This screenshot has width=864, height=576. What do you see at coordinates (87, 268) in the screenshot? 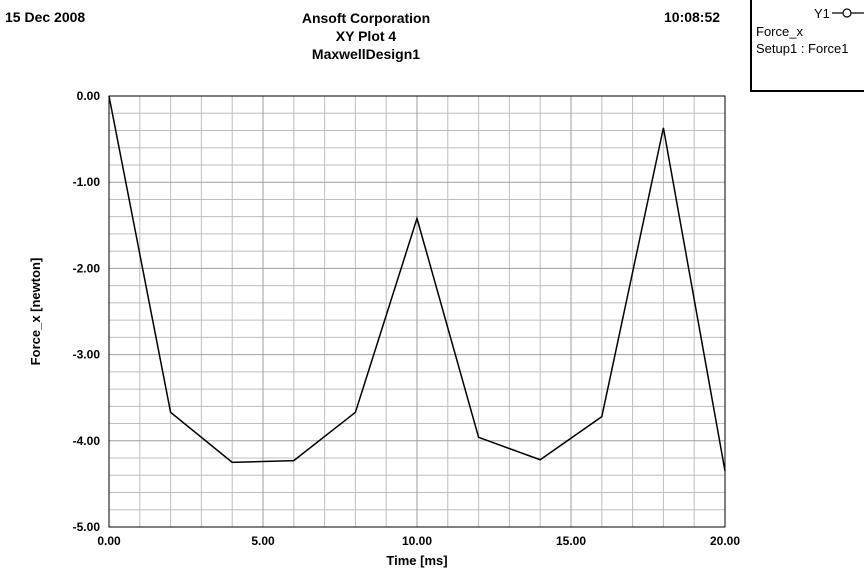
I see `y-tick-label: -2.00` at bounding box center [87, 268].